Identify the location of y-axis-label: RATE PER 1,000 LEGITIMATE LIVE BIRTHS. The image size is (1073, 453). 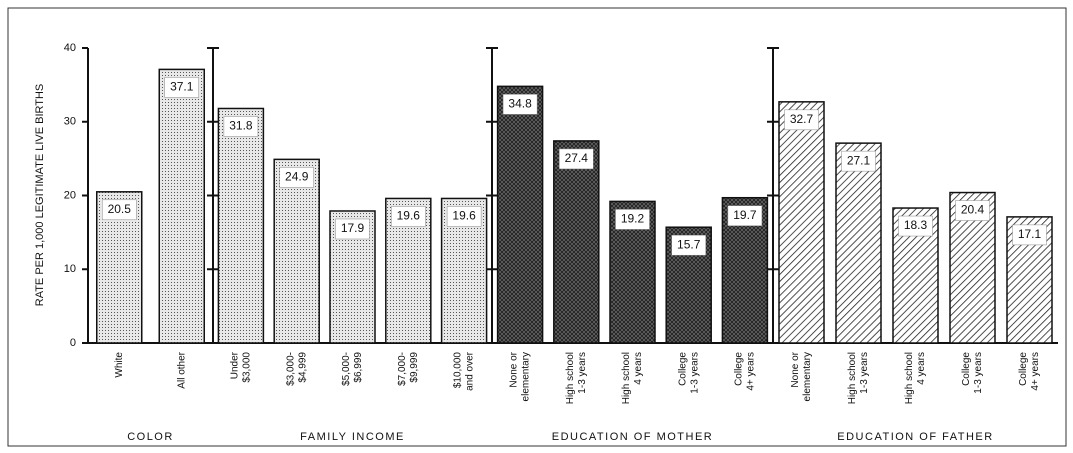
(40, 195).